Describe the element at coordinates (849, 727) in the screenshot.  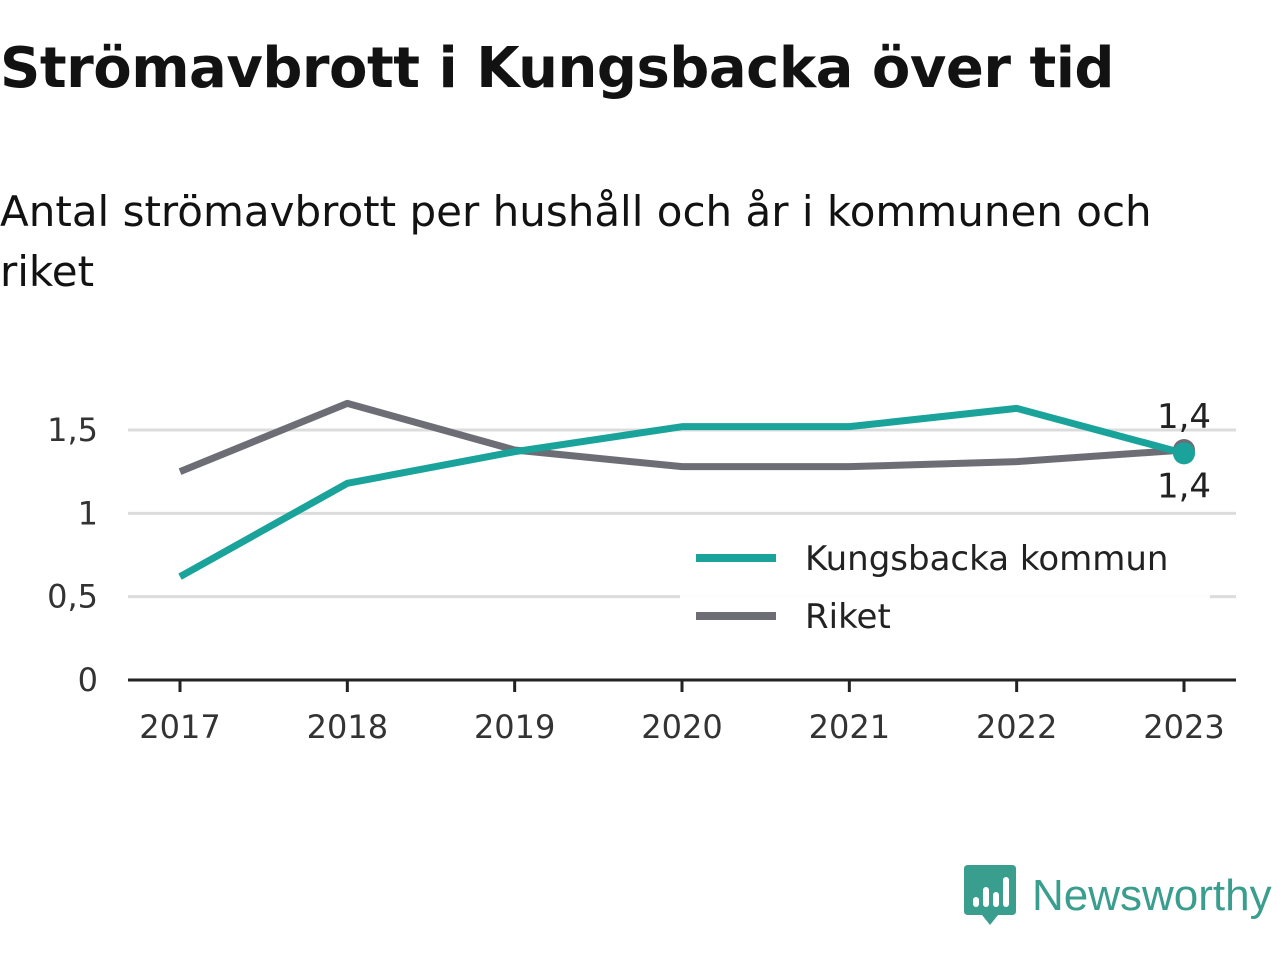
I see `x-tick-label: 2021` at that location.